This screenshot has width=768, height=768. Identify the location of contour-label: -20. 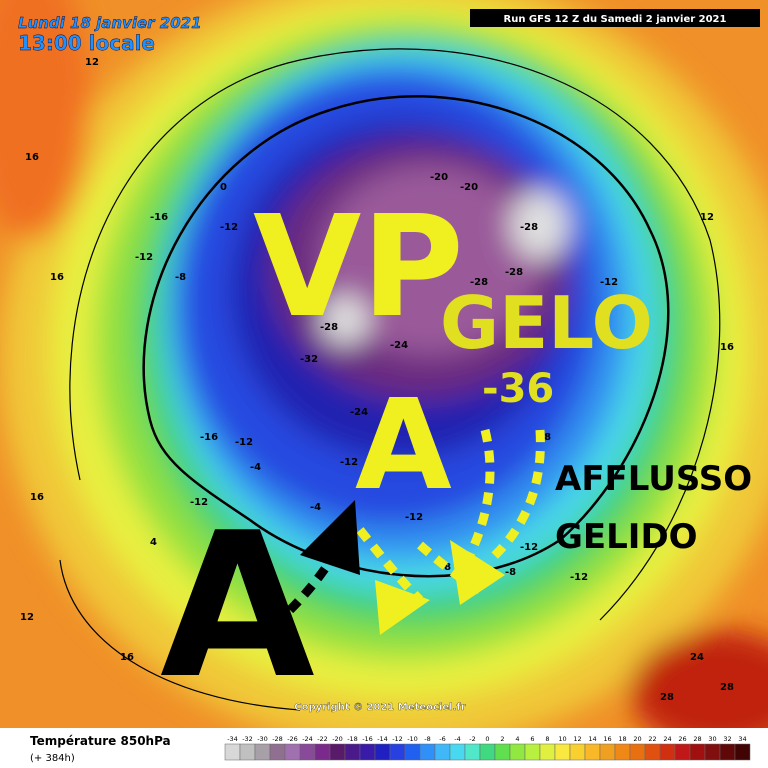
(439, 177).